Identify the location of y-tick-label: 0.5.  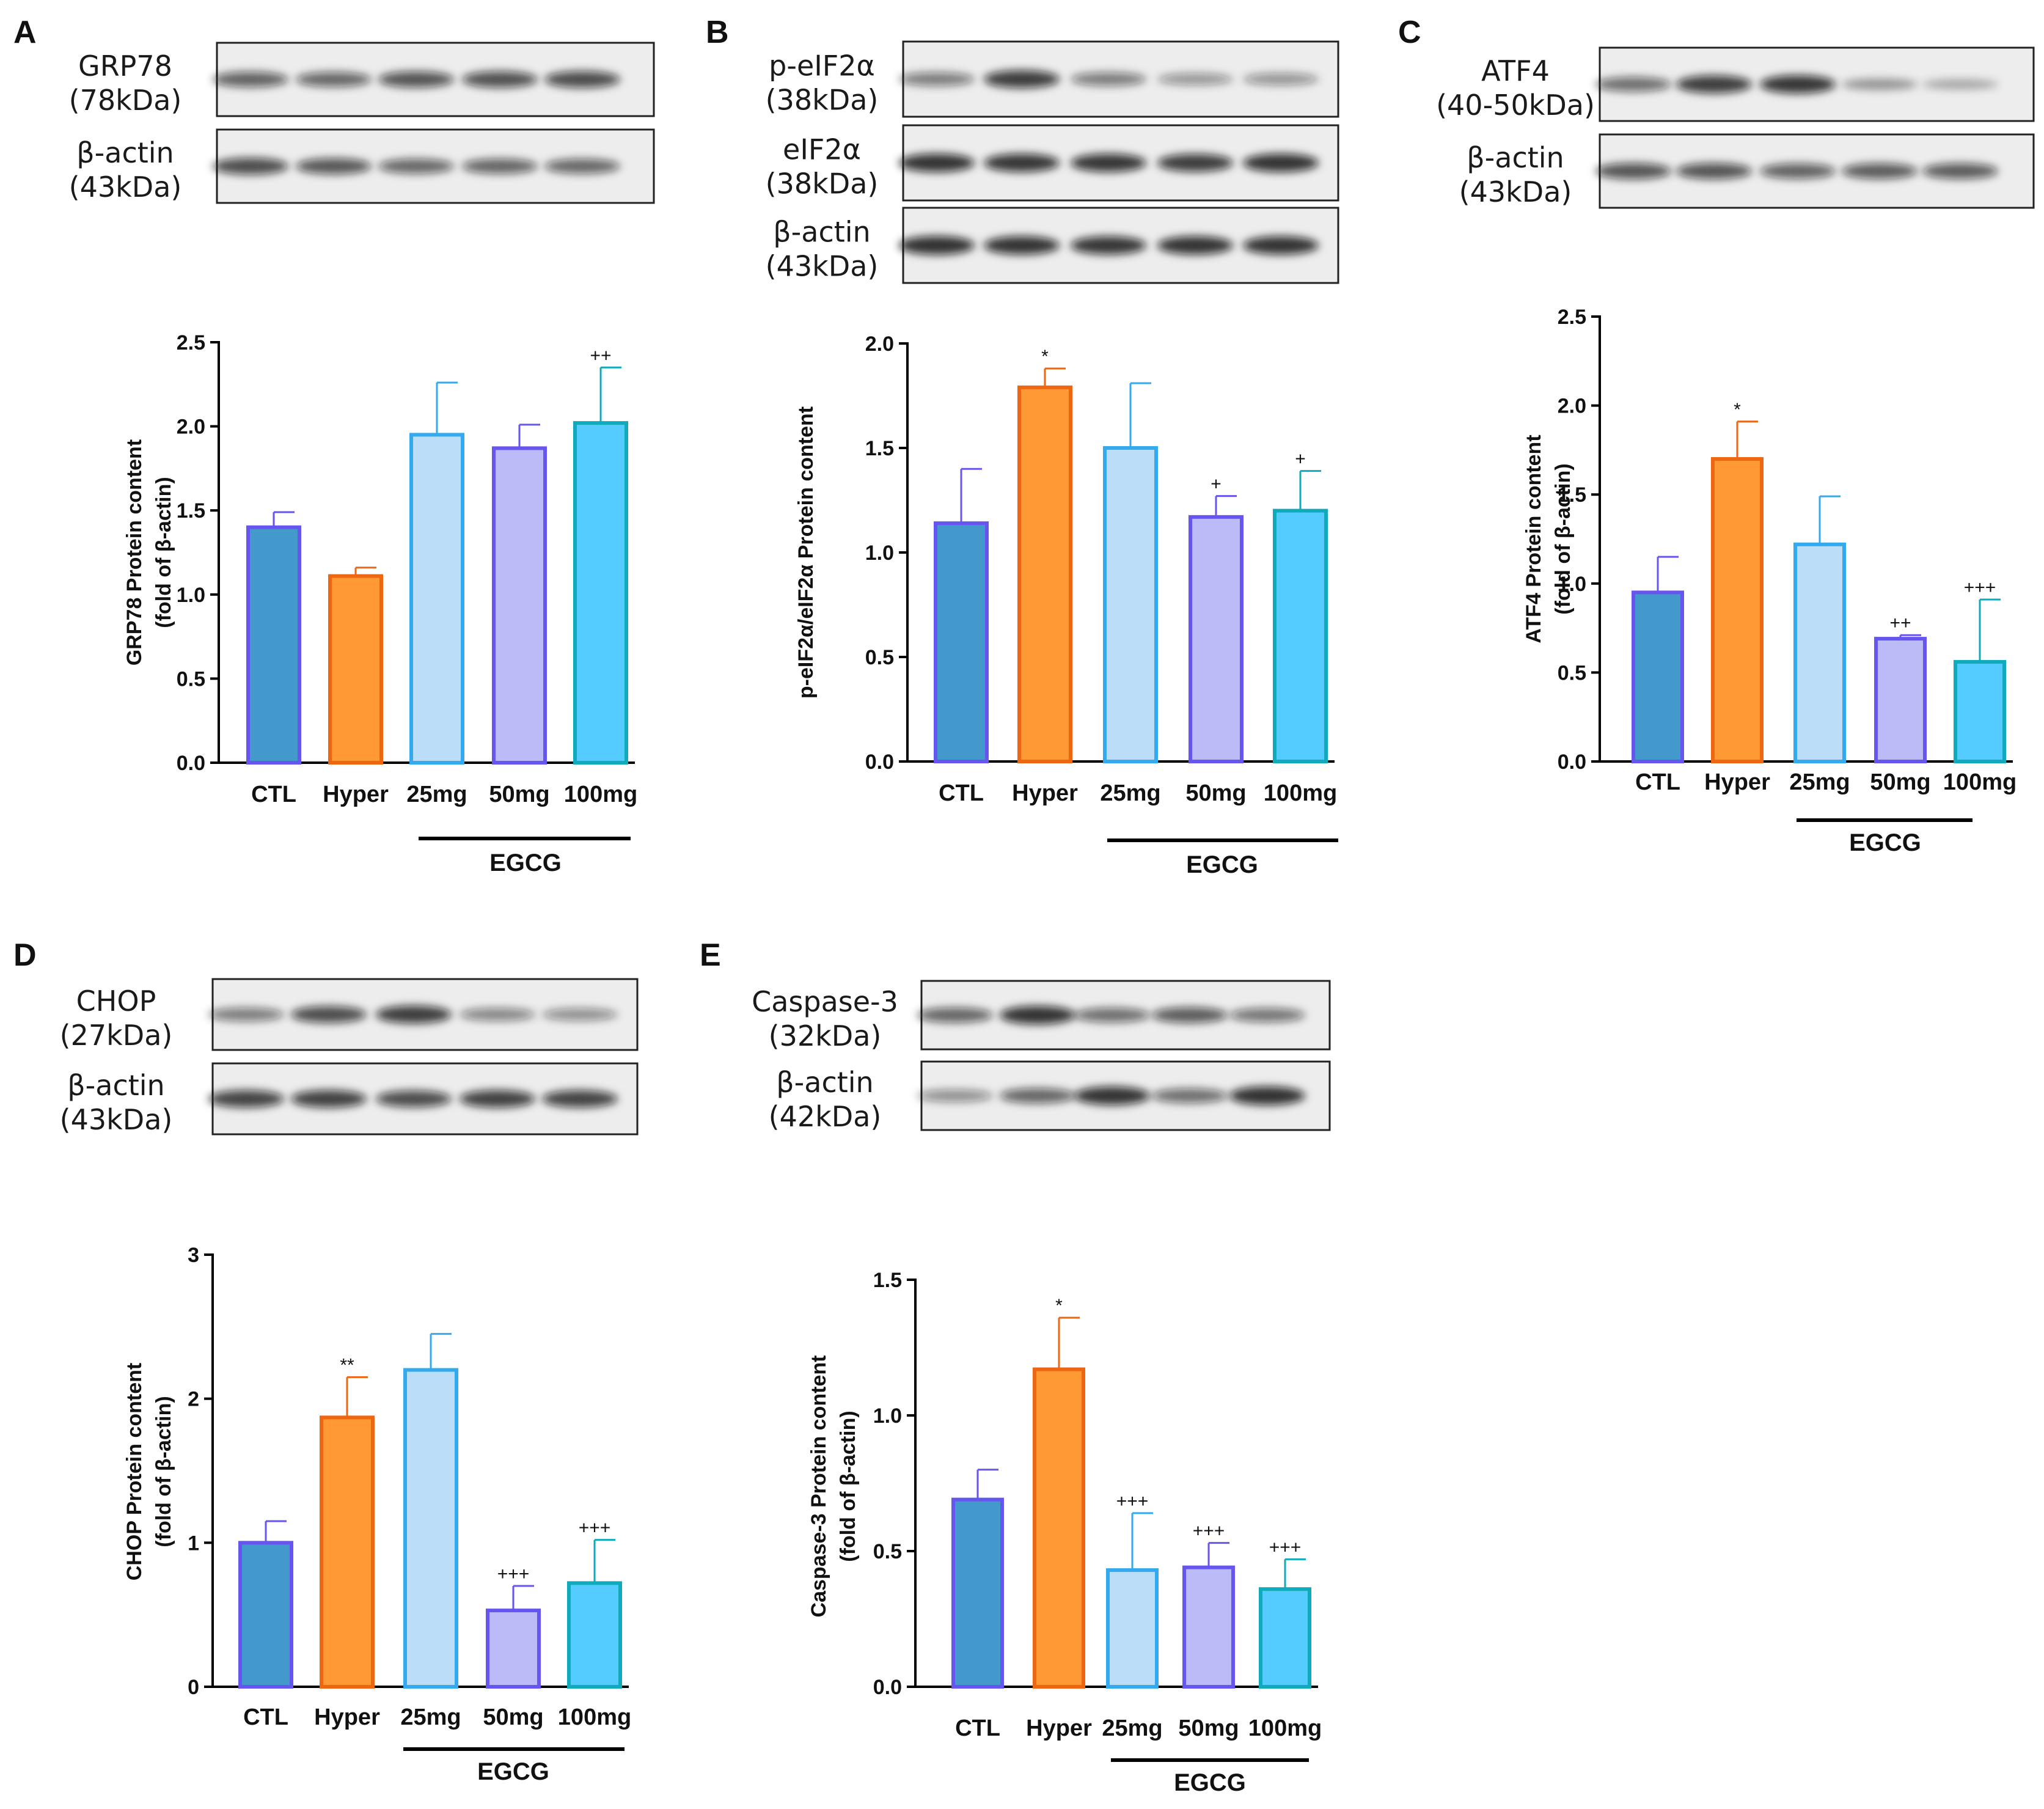
(879, 657).